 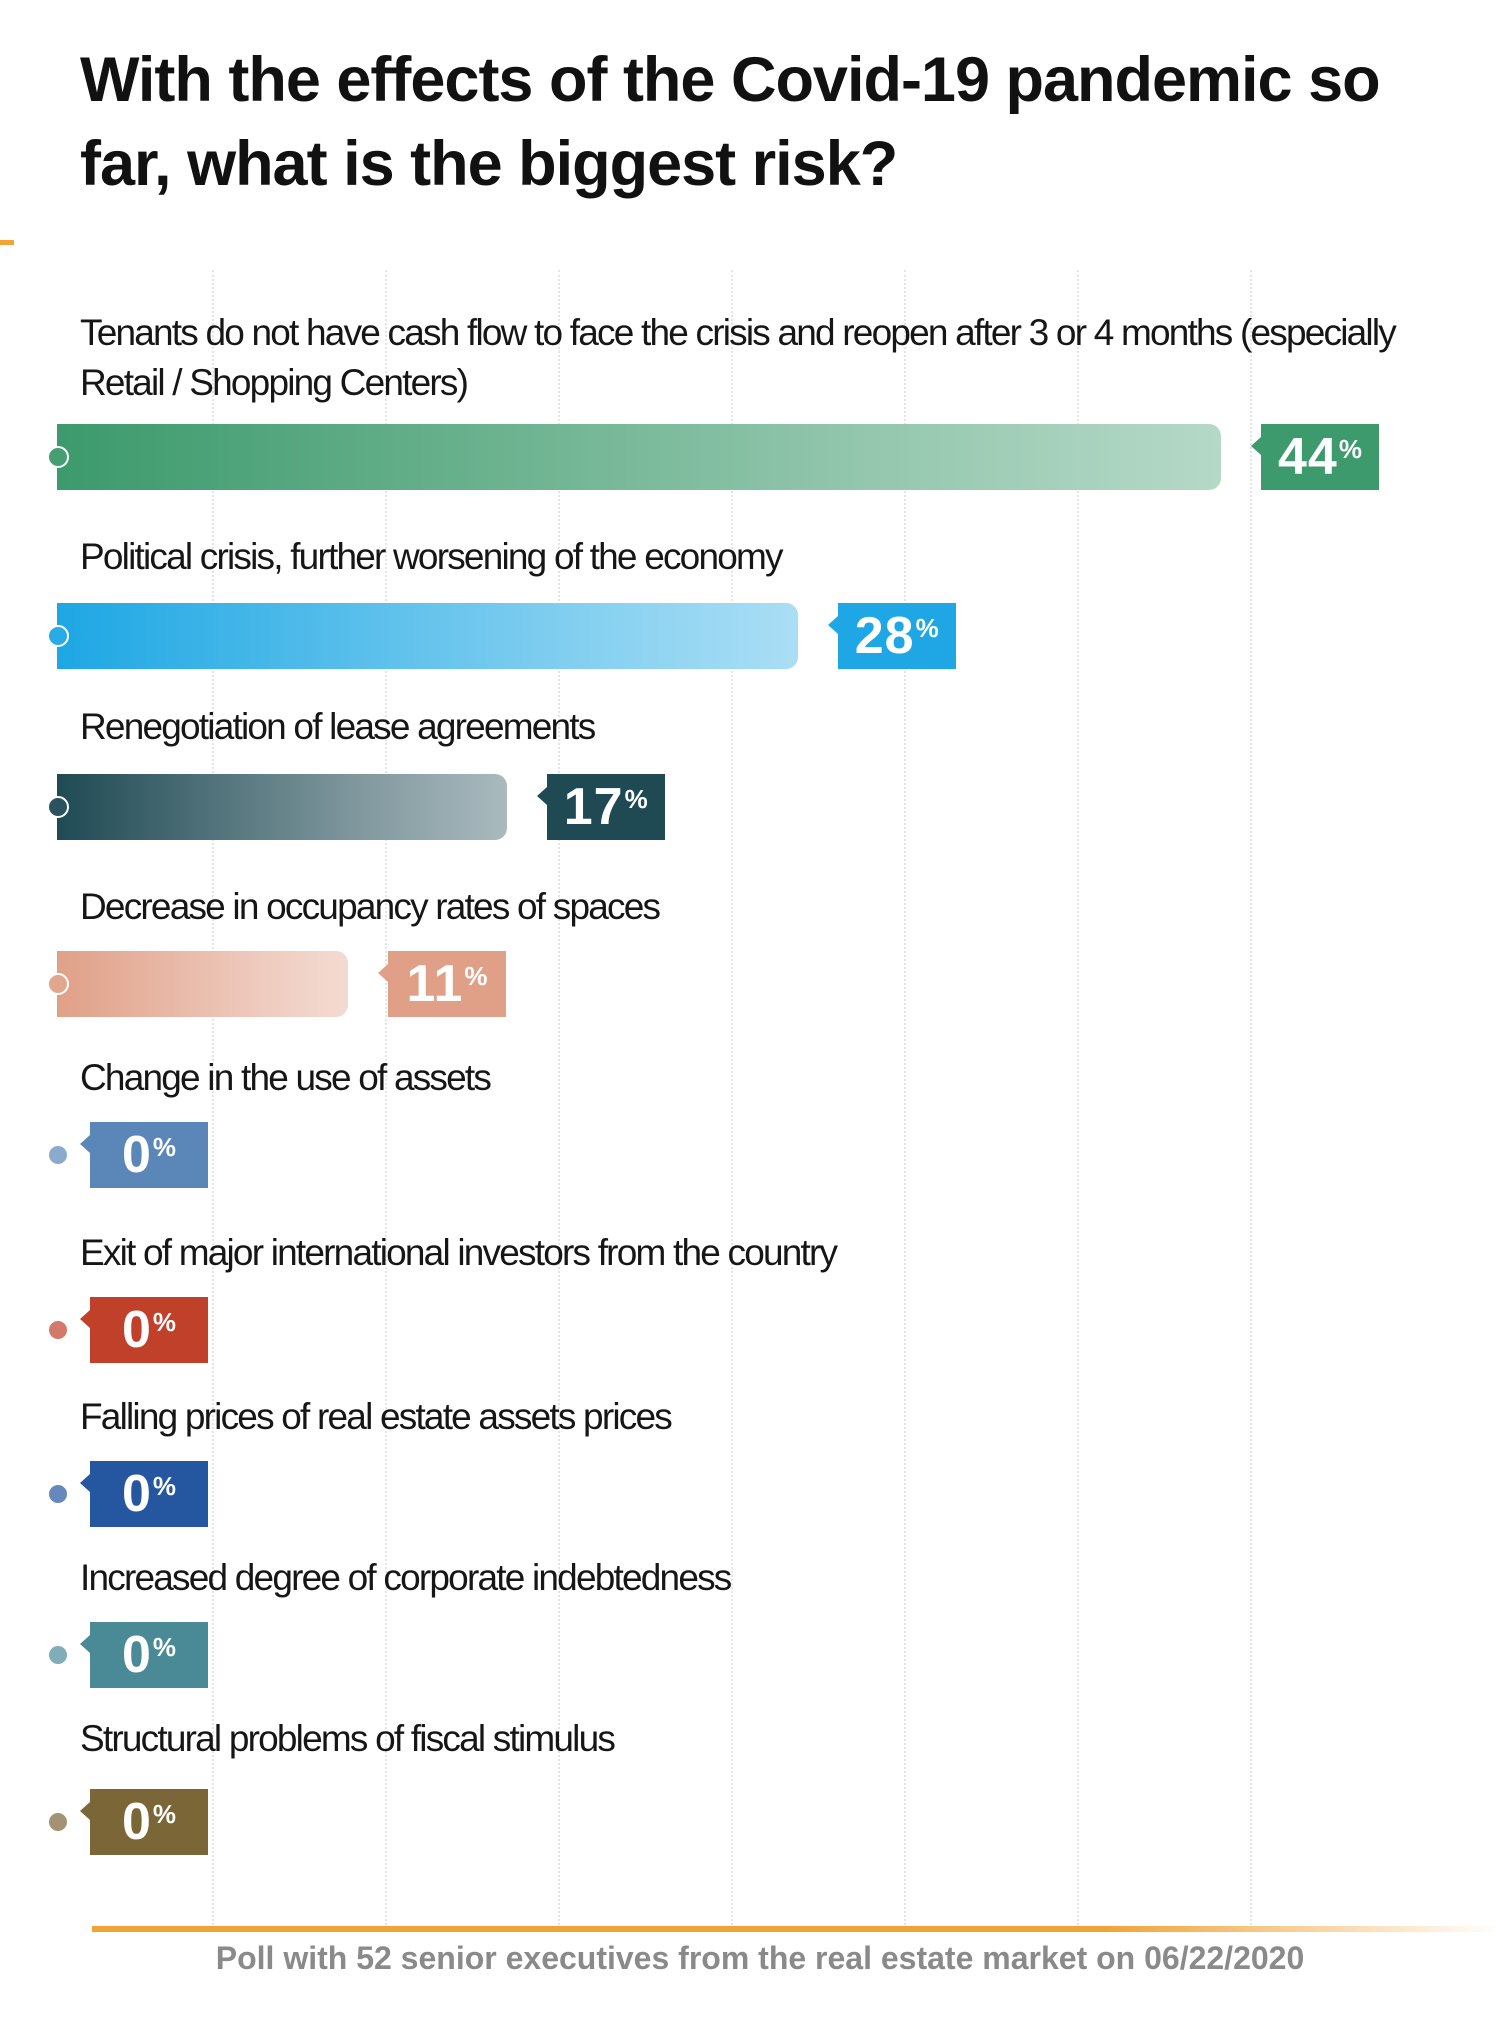 I want to click on category-label: Renegotiation of lease agreements, so click(x=338, y=726).